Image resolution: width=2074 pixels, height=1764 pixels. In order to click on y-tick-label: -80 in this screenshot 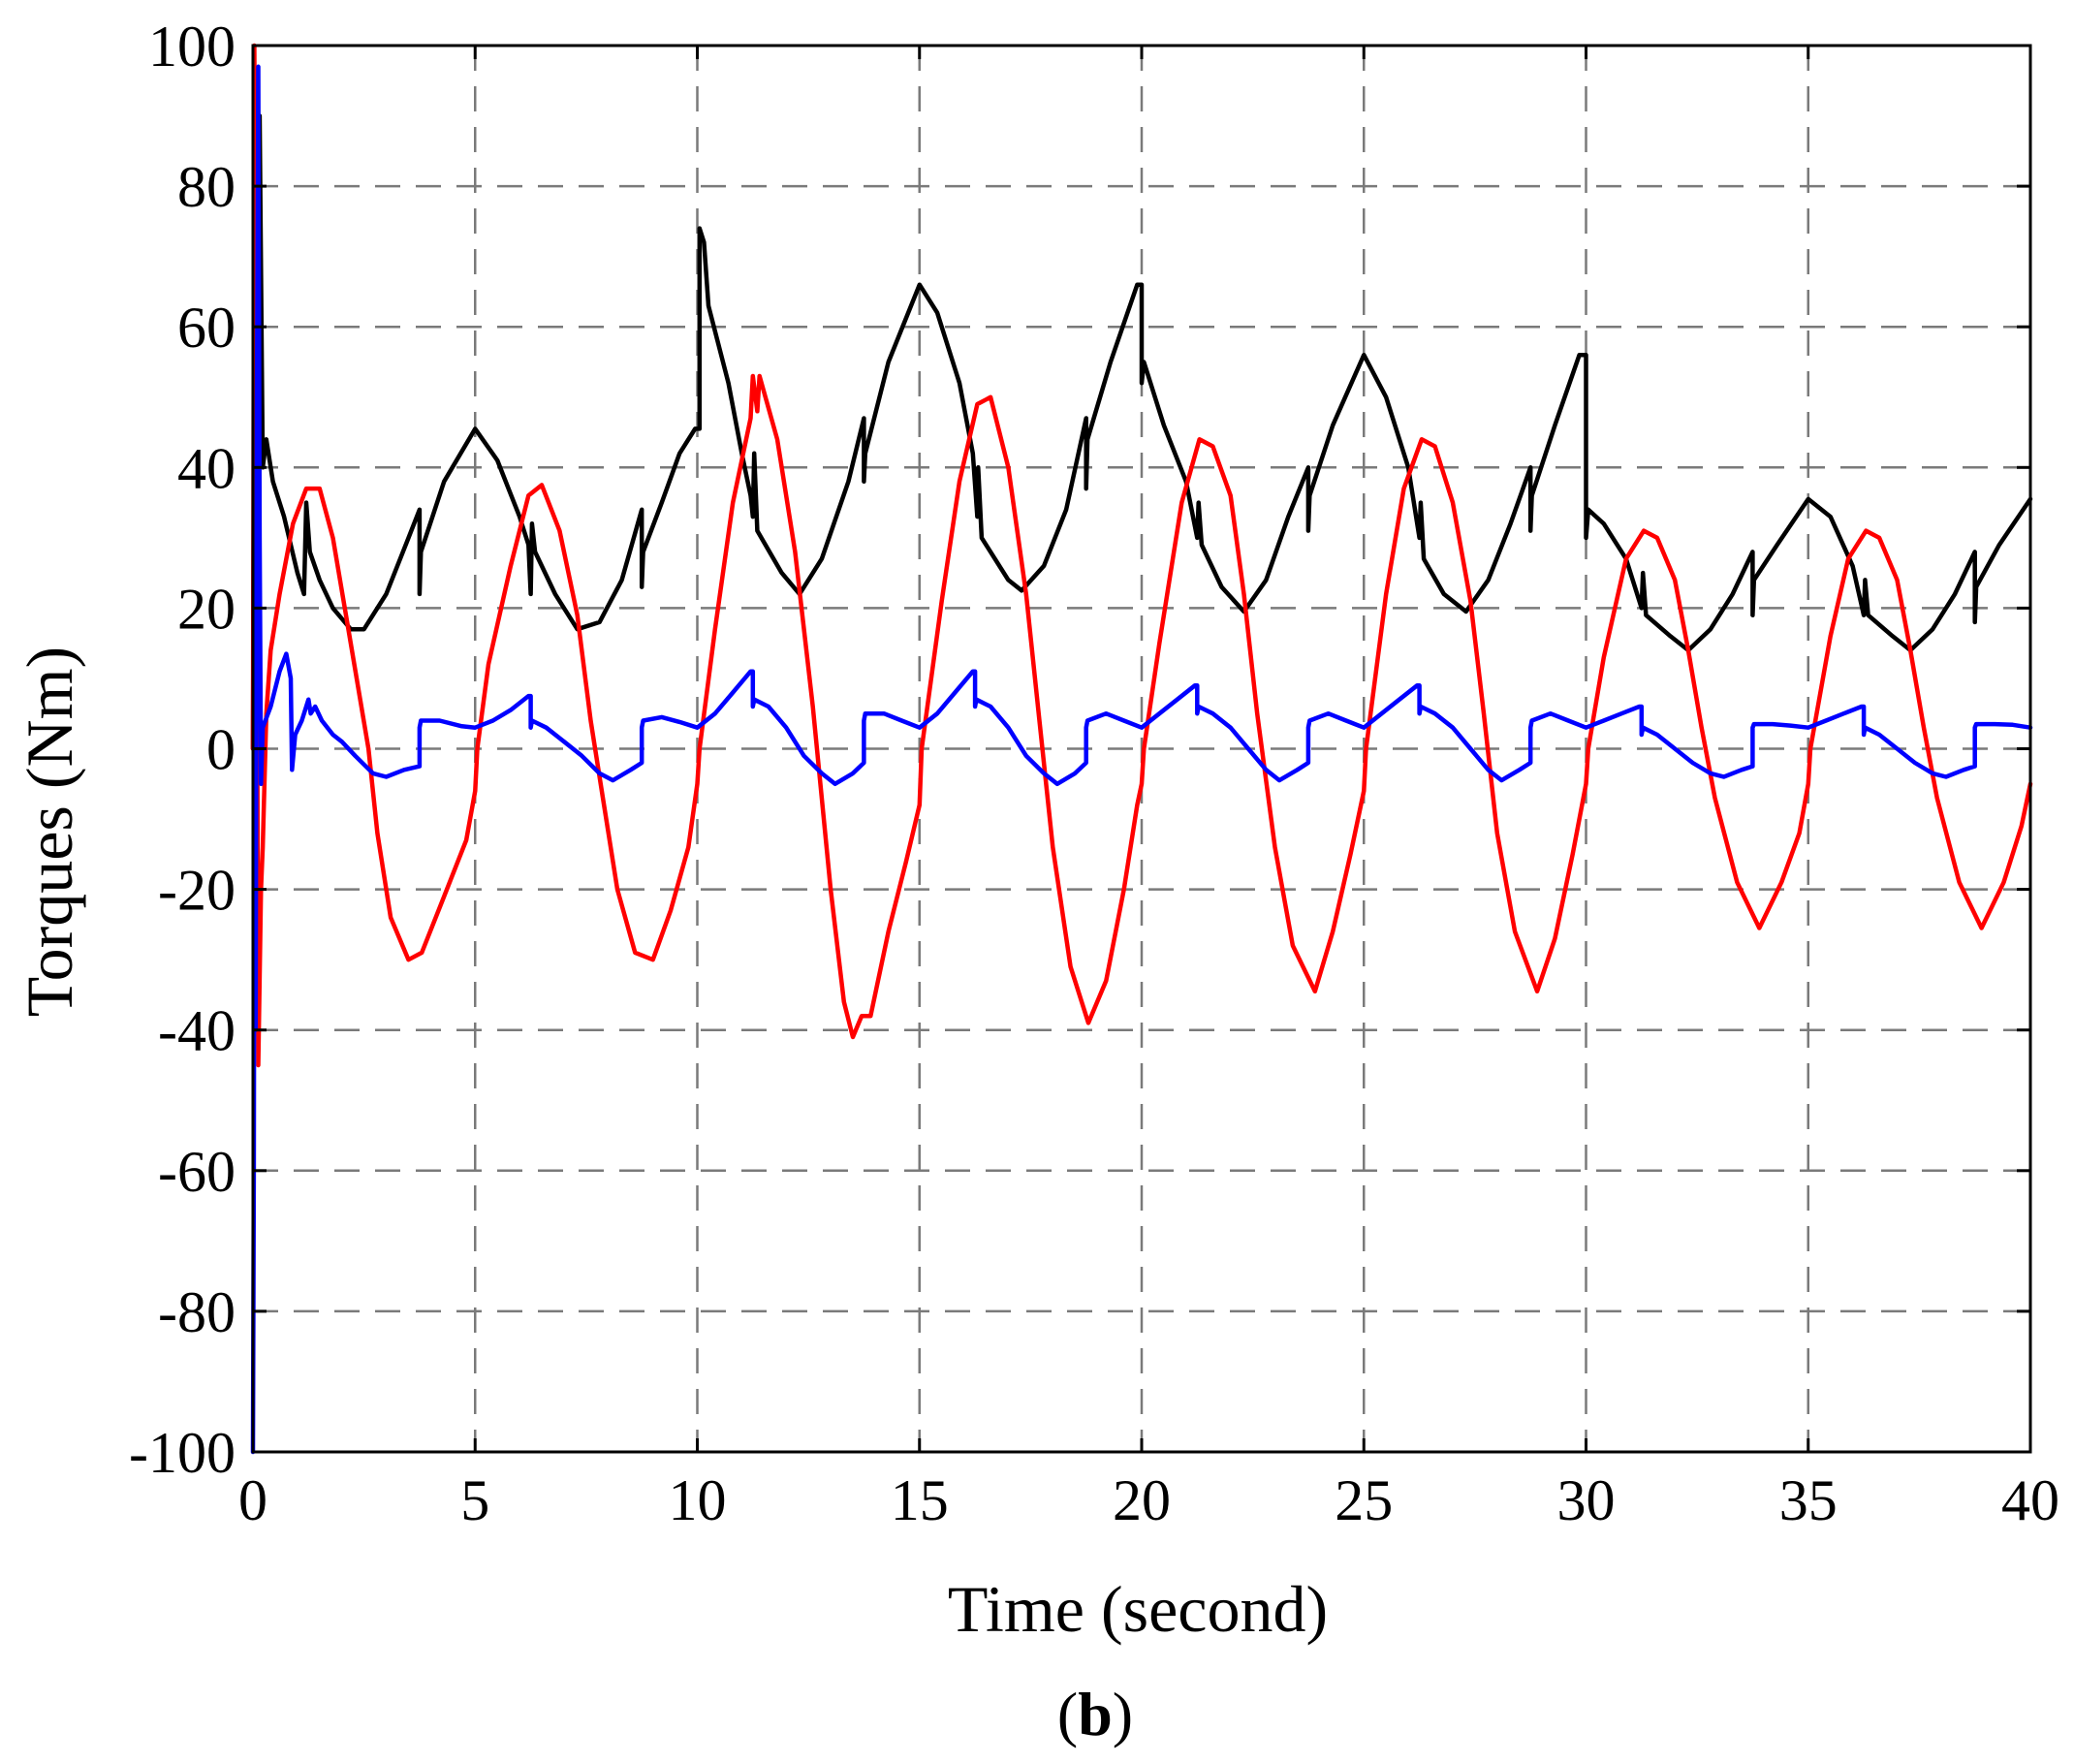, I will do `click(197, 1312)`.